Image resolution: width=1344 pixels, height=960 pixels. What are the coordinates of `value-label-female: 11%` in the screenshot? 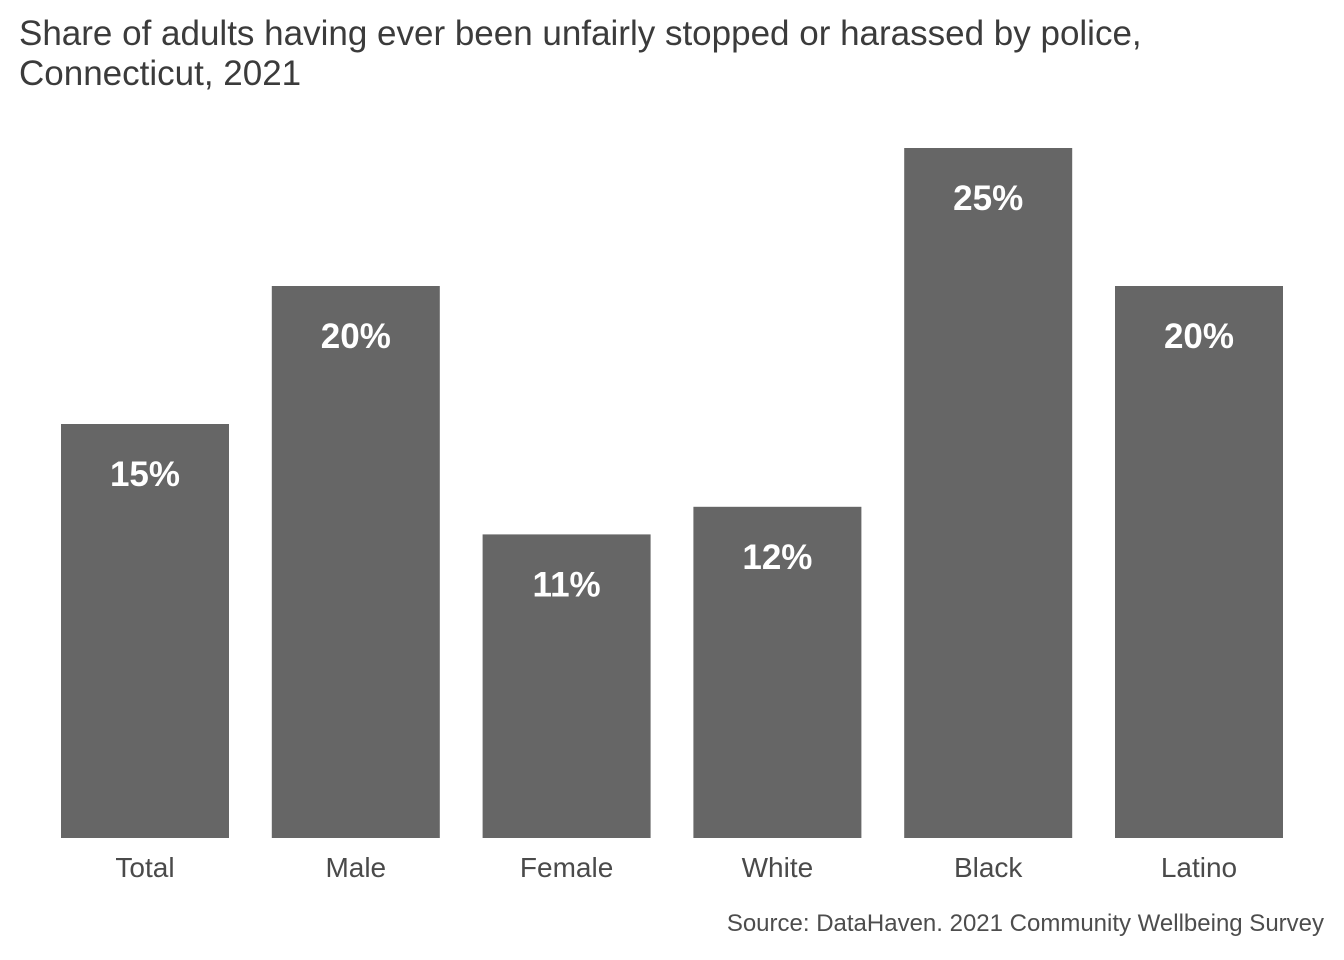 It's located at (567, 584).